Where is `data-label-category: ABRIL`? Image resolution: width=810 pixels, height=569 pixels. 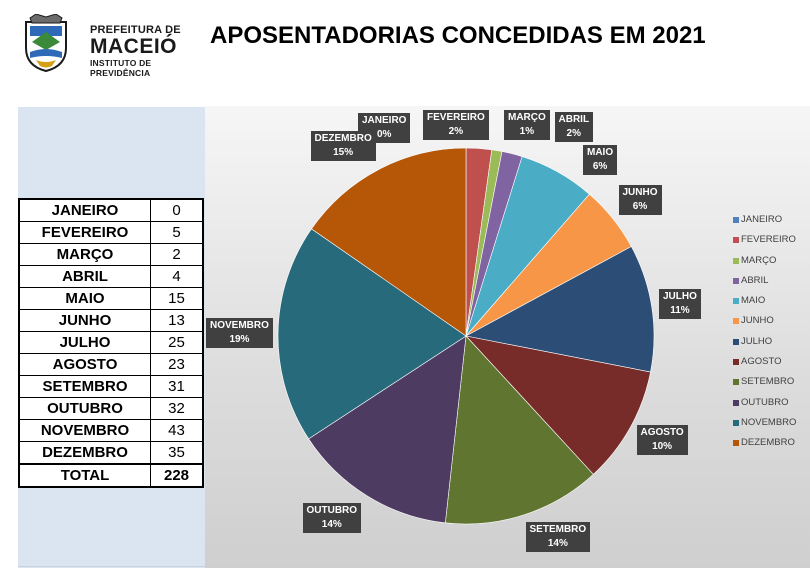
data-label-category: ABRIL is located at coordinates (574, 119).